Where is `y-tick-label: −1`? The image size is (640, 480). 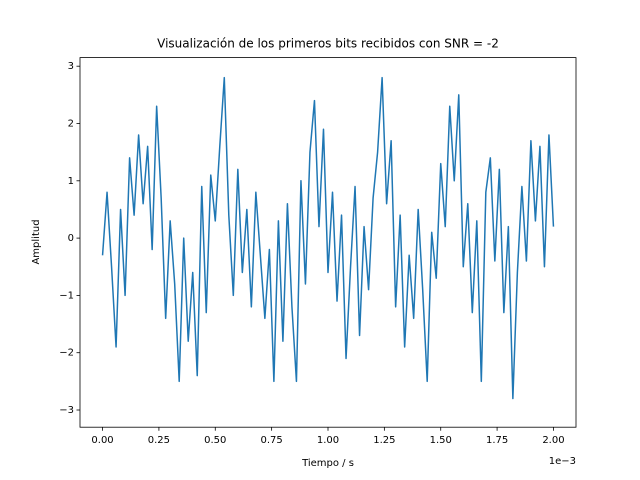 y-tick-label: −1 is located at coordinates (66, 295).